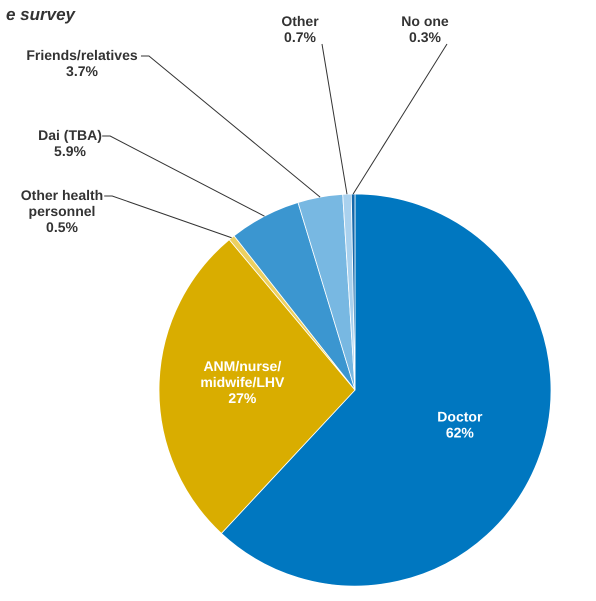  What do you see at coordinates (41, 14) in the screenshot?
I see `chart-title: e survey` at bounding box center [41, 14].